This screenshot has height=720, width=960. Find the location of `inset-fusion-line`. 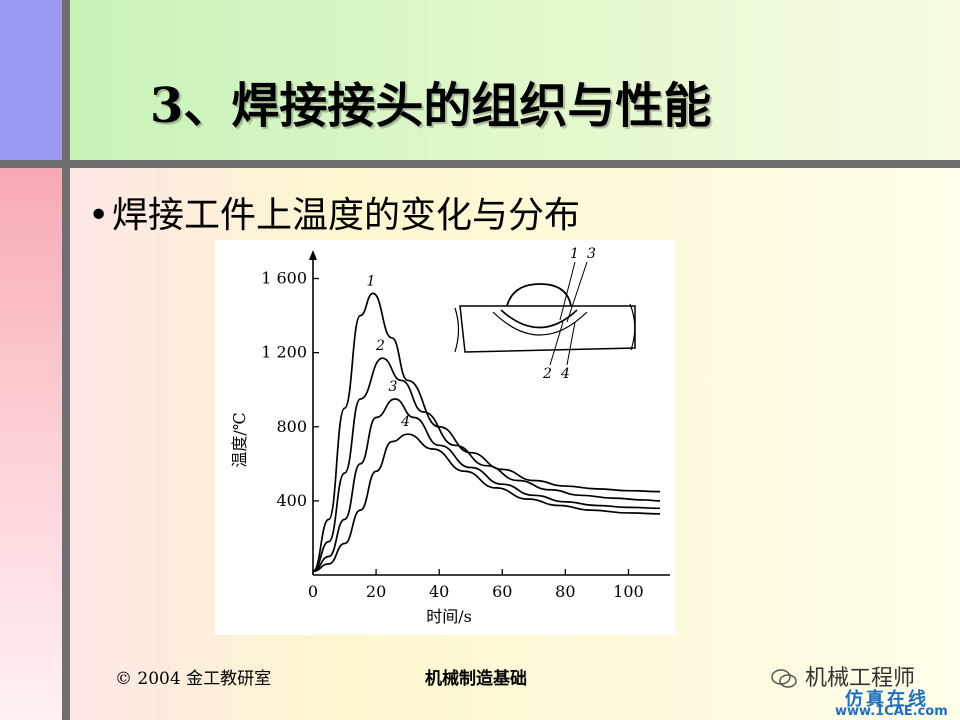

inset-fusion-line is located at coordinates (539, 319).